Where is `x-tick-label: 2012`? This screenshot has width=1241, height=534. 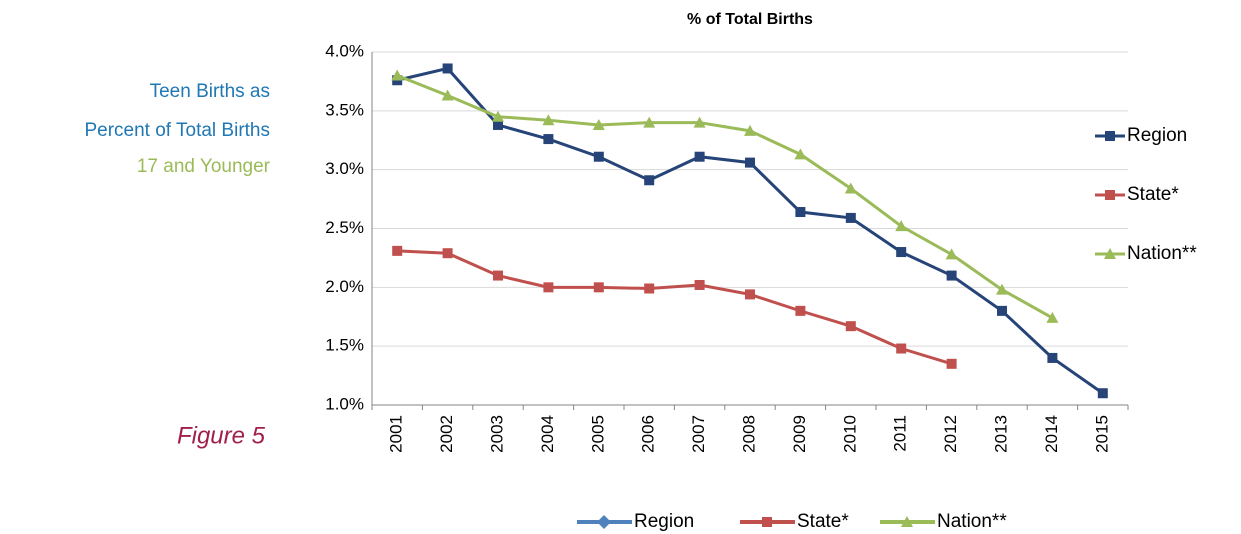 x-tick-label: 2012 is located at coordinates (950, 434).